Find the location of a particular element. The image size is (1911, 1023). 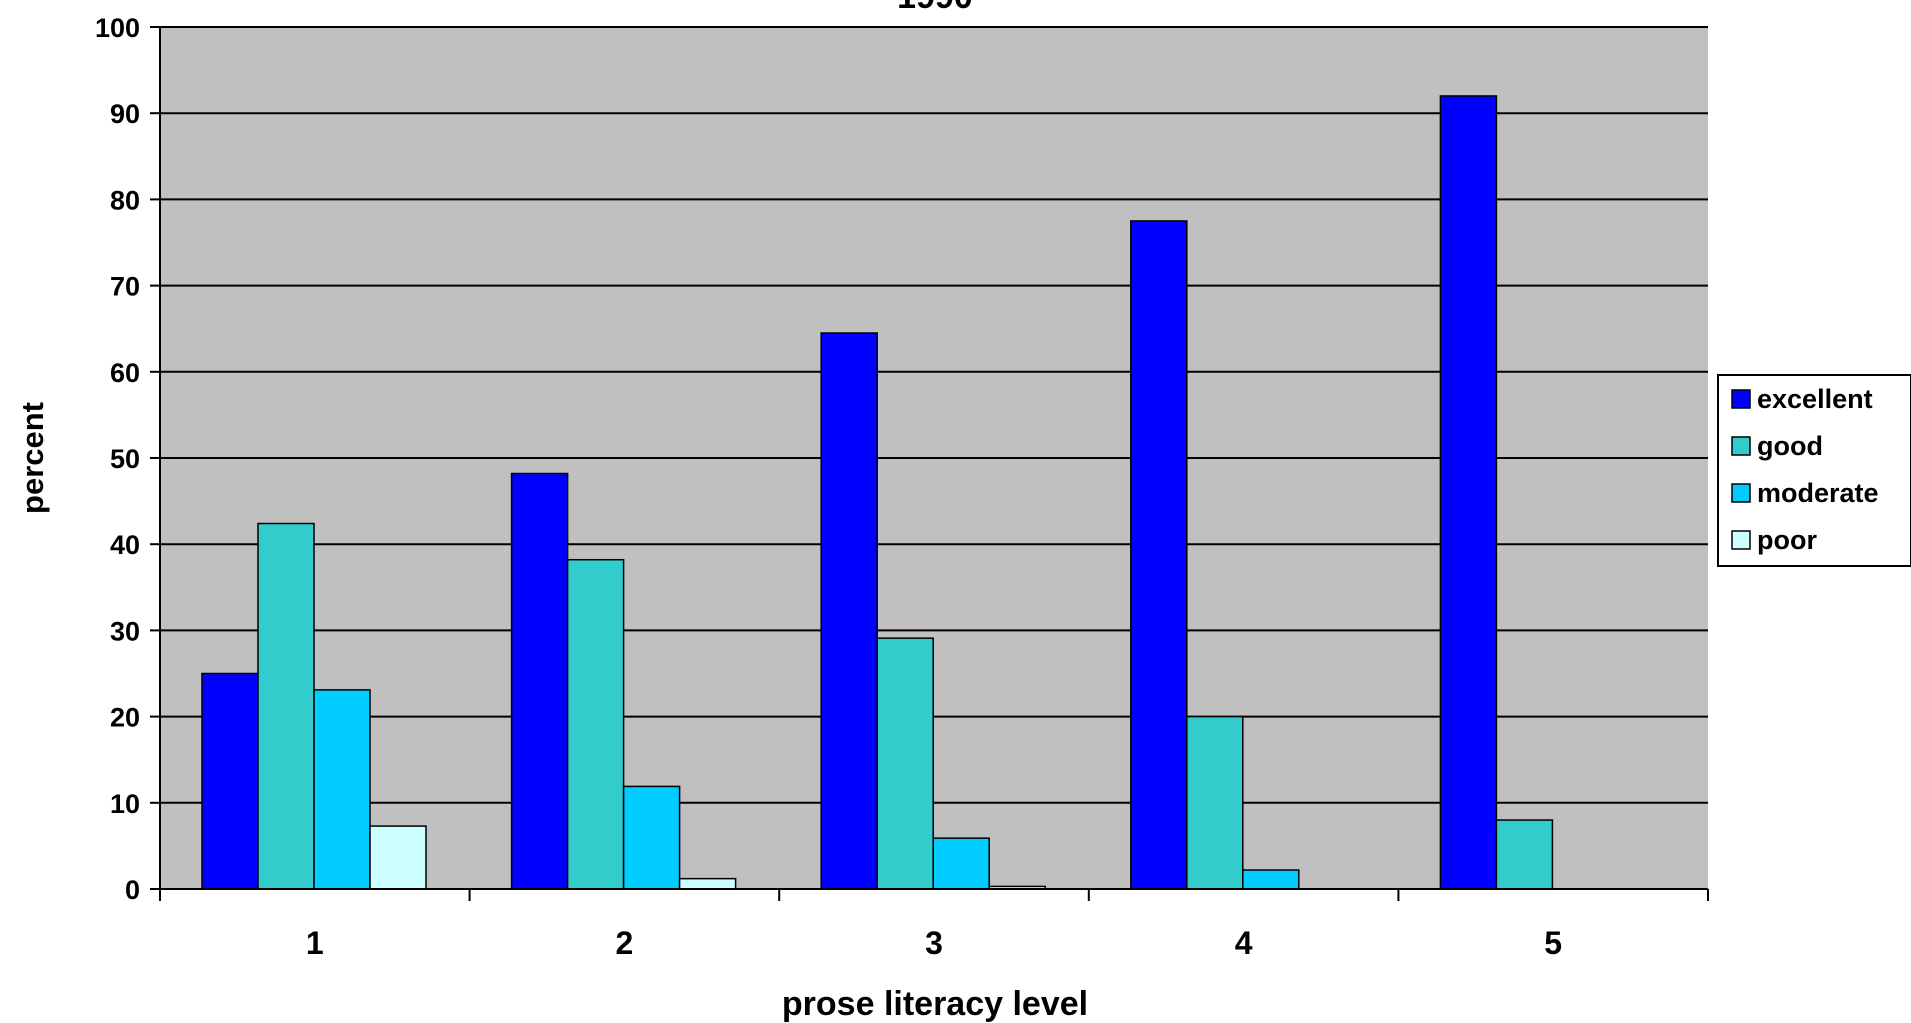

legend-label-good: good is located at coordinates (1790, 446).